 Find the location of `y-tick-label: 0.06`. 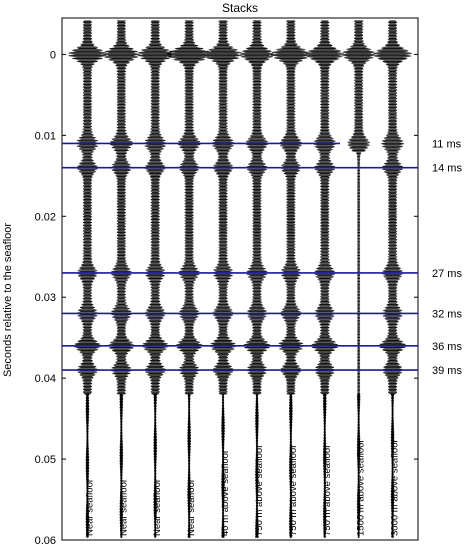

y-tick-label: 0.06 is located at coordinates (45, 540).